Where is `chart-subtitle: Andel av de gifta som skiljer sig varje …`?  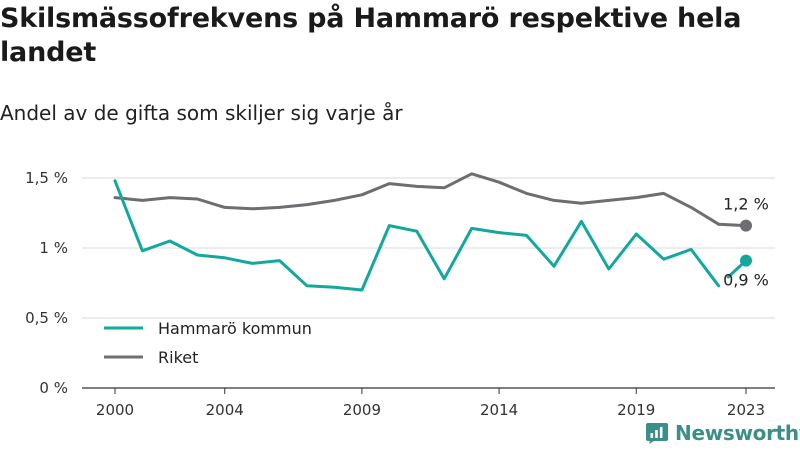
chart-subtitle: Andel av de gifta som skiljer sig varje … is located at coordinates (201, 113).